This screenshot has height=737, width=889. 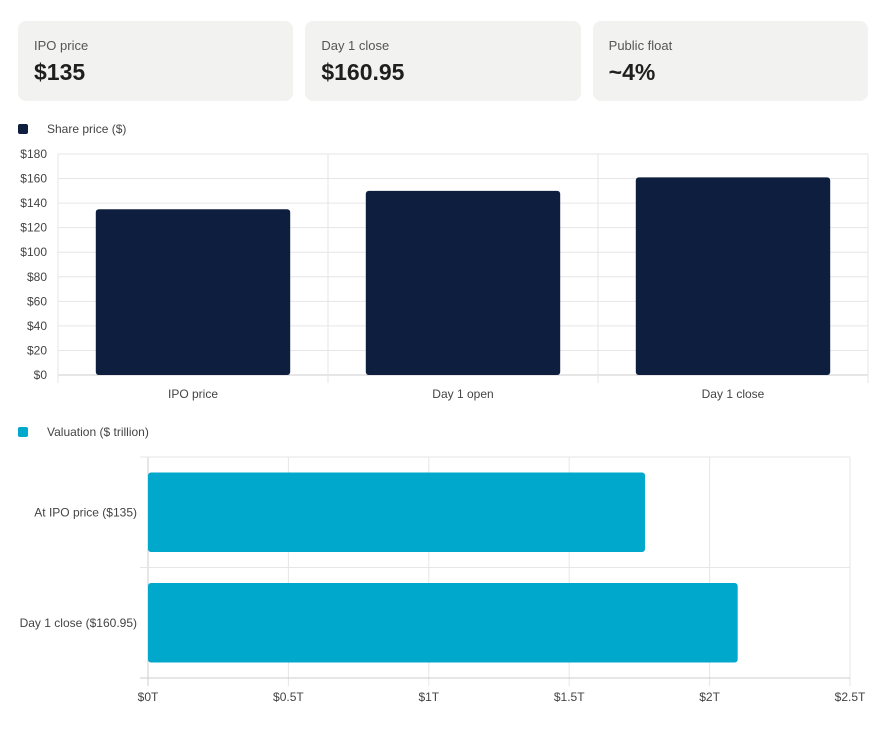 I want to click on x-tick-label: $1.5T, so click(x=569, y=697).